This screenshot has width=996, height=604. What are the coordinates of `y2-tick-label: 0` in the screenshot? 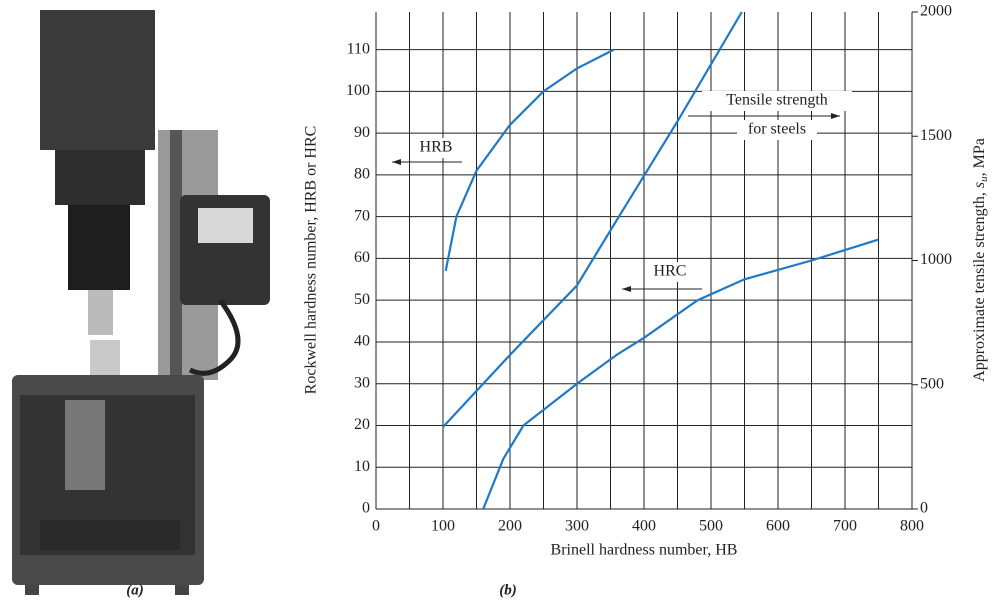 It's located at (924, 508).